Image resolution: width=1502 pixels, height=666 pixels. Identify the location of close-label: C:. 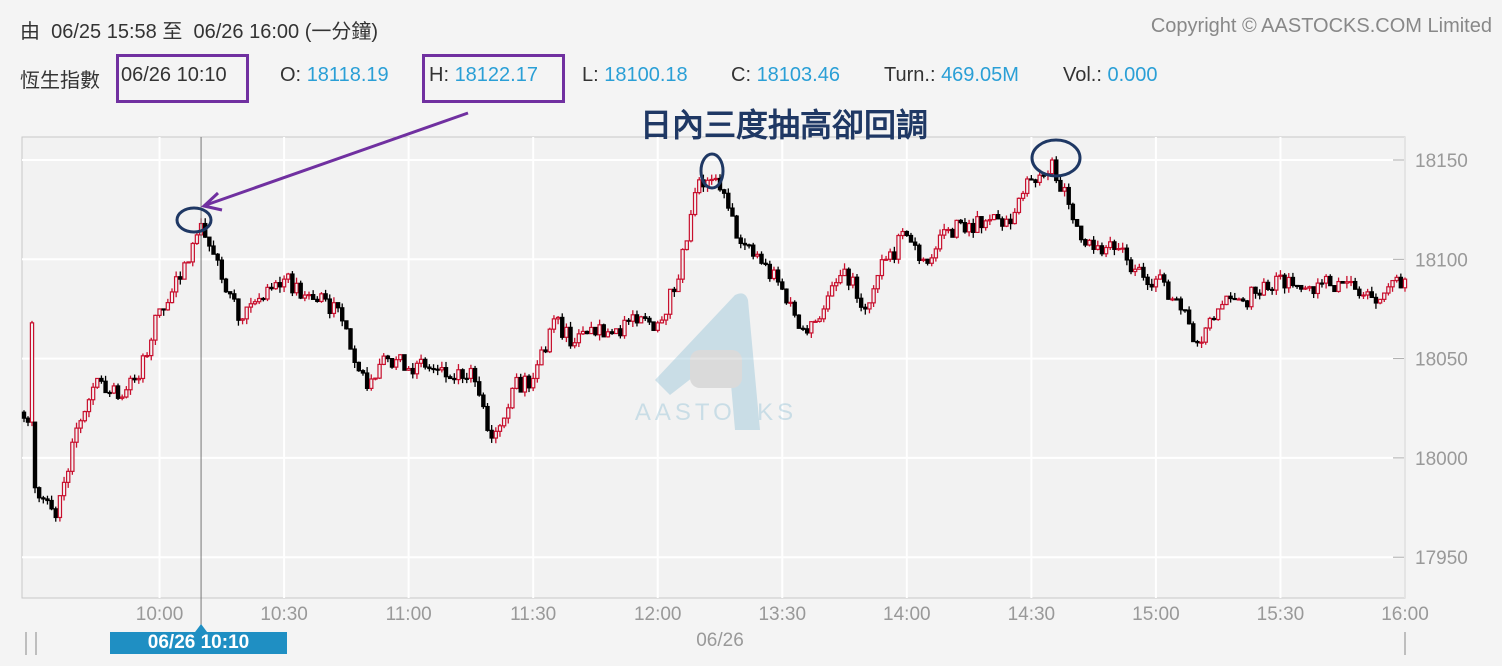
(741, 75).